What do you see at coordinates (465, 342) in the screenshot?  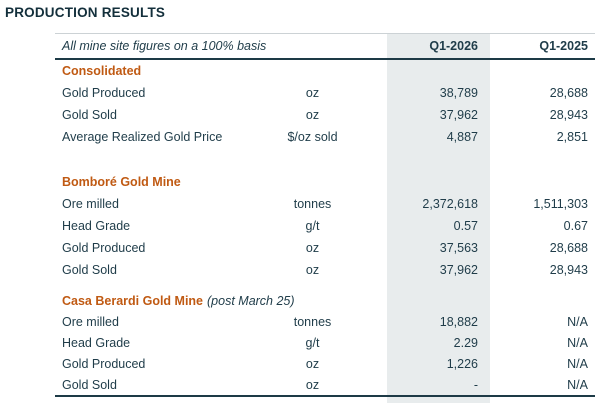 I see `row-value-q1-2026: 2.29` at bounding box center [465, 342].